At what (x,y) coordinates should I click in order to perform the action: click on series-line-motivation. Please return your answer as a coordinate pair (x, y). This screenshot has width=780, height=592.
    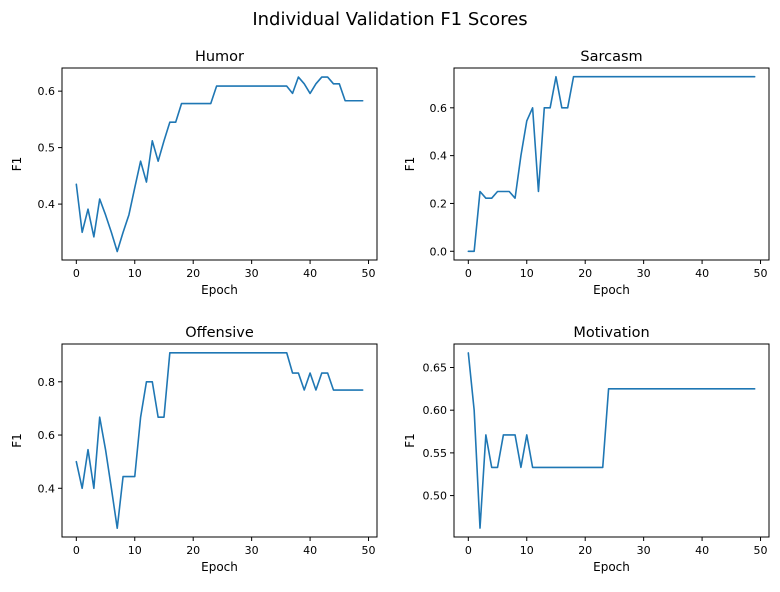
    Looking at the image, I should click on (611, 440).